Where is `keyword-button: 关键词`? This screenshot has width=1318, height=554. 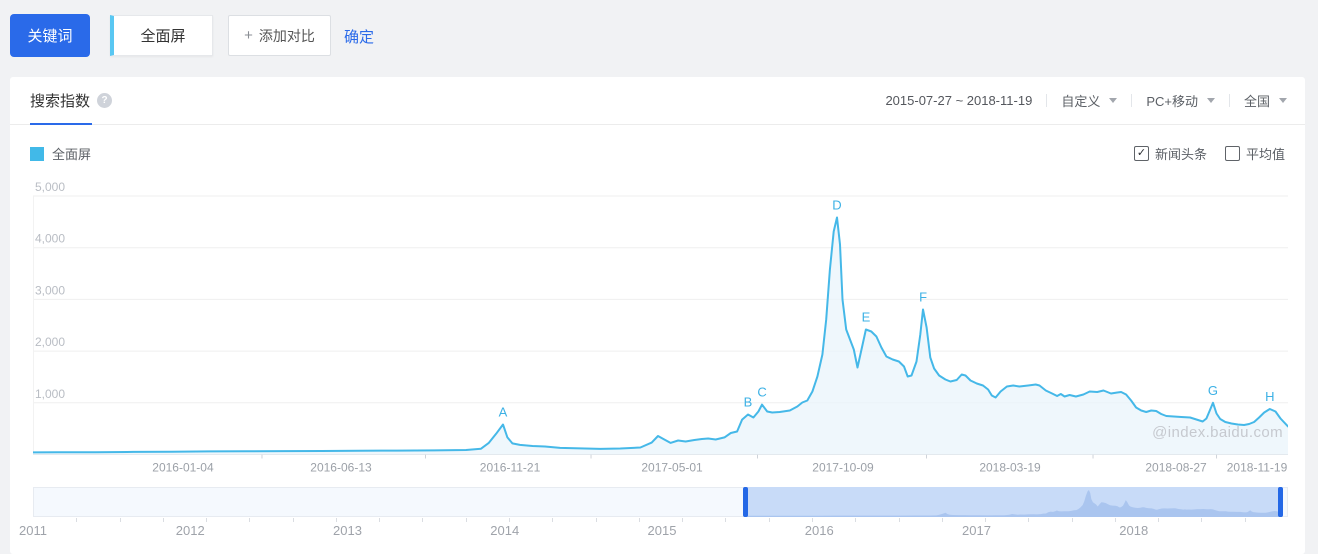
keyword-button: 关键词 is located at coordinates (50, 35).